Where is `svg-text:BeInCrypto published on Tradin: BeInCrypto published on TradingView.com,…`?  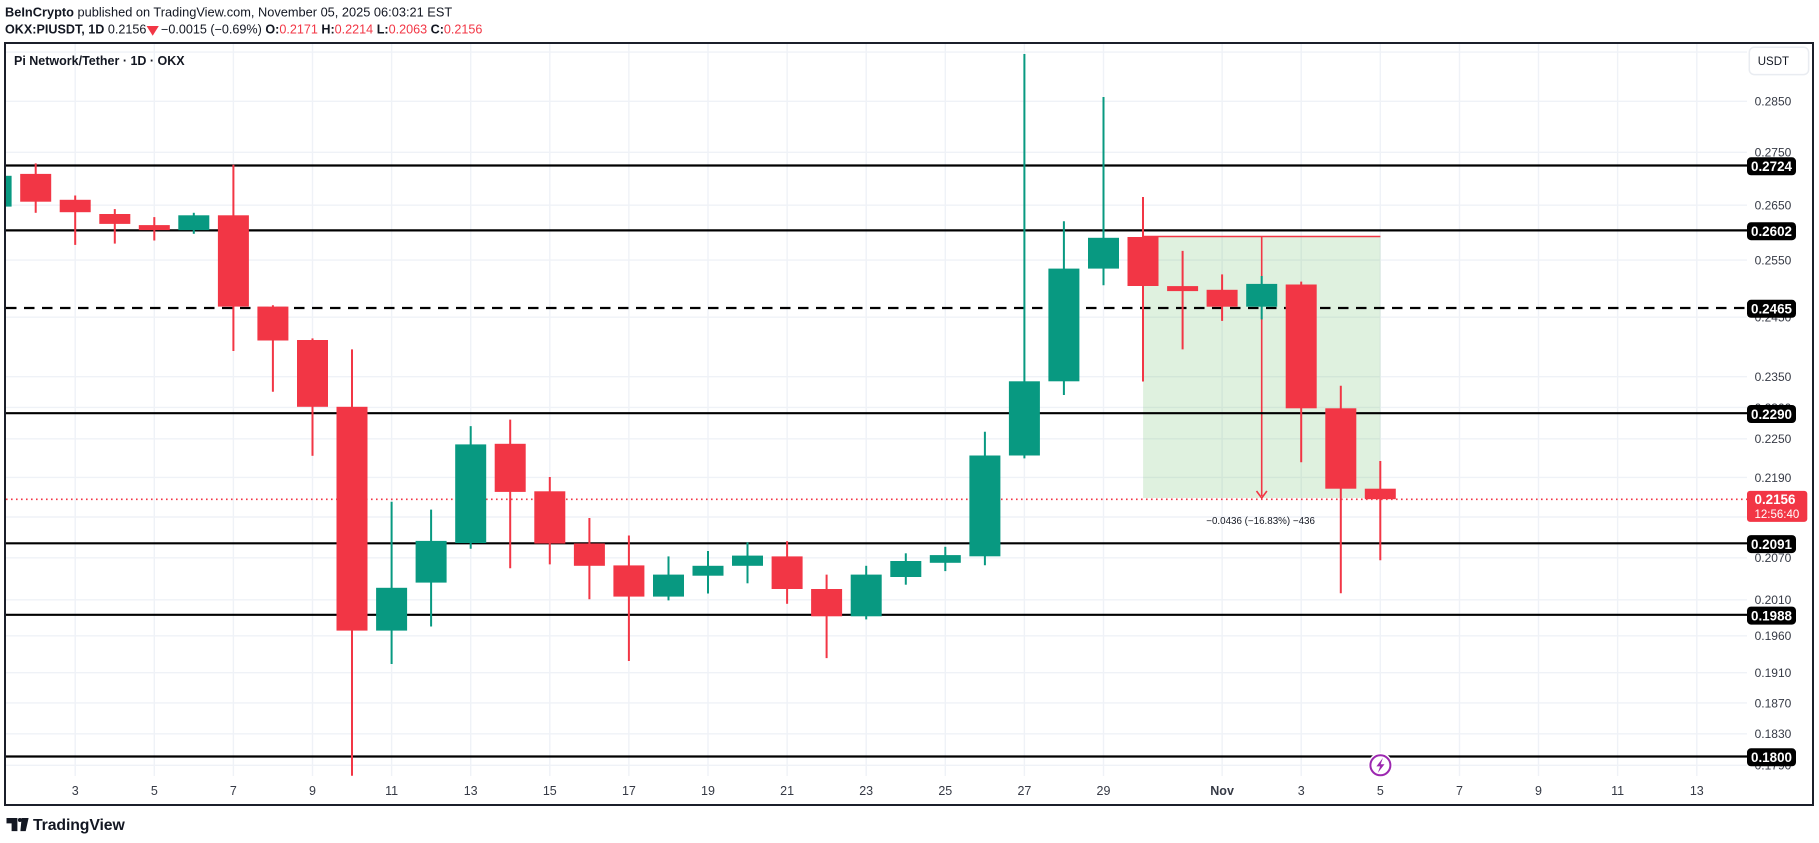 svg-text:BeInCrypto published on Tradin: BeInCrypto published on TradingView.com,… is located at coordinates (228, 11).